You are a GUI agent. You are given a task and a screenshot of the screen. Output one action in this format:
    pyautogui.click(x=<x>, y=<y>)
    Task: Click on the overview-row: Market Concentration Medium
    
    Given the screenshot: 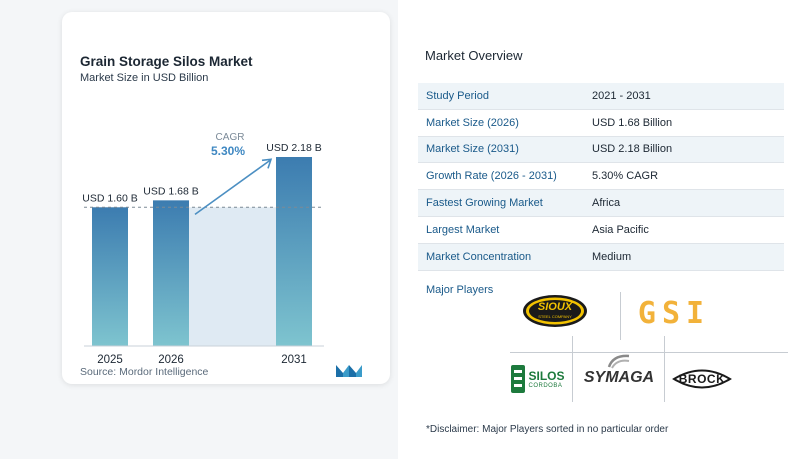 What is the action you would take?
    pyautogui.click(x=601, y=257)
    